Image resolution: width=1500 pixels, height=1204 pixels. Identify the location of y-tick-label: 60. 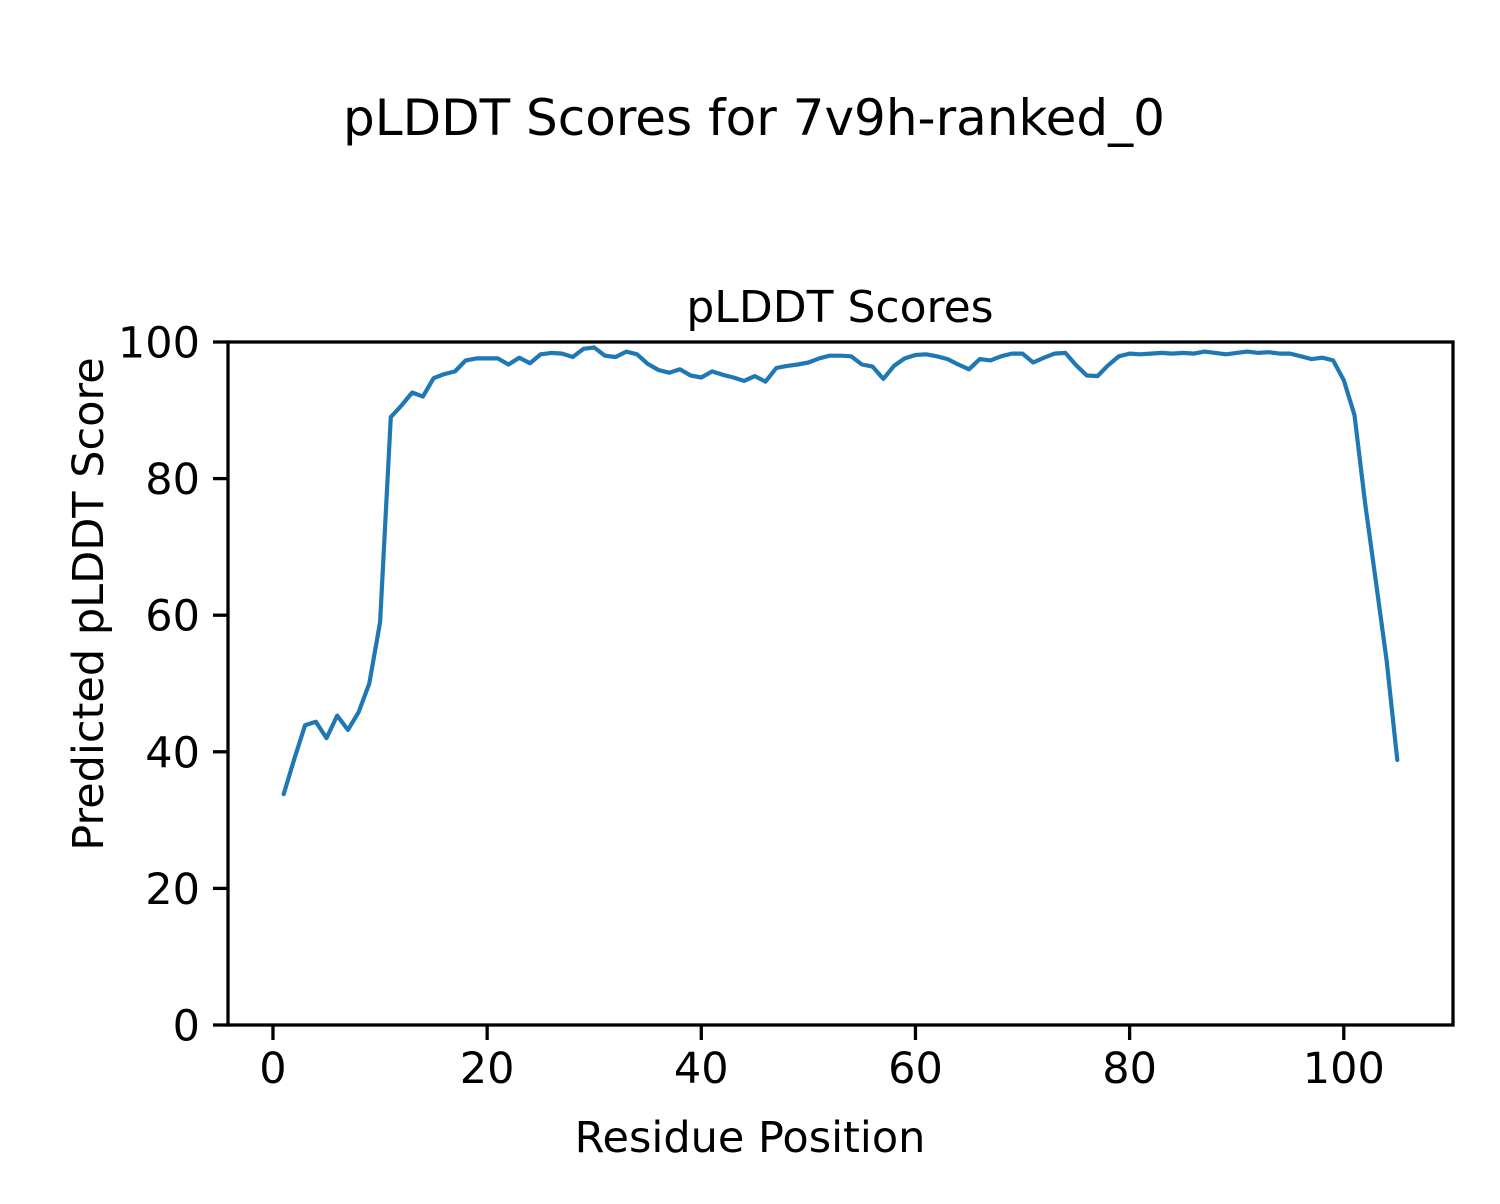
(172, 617).